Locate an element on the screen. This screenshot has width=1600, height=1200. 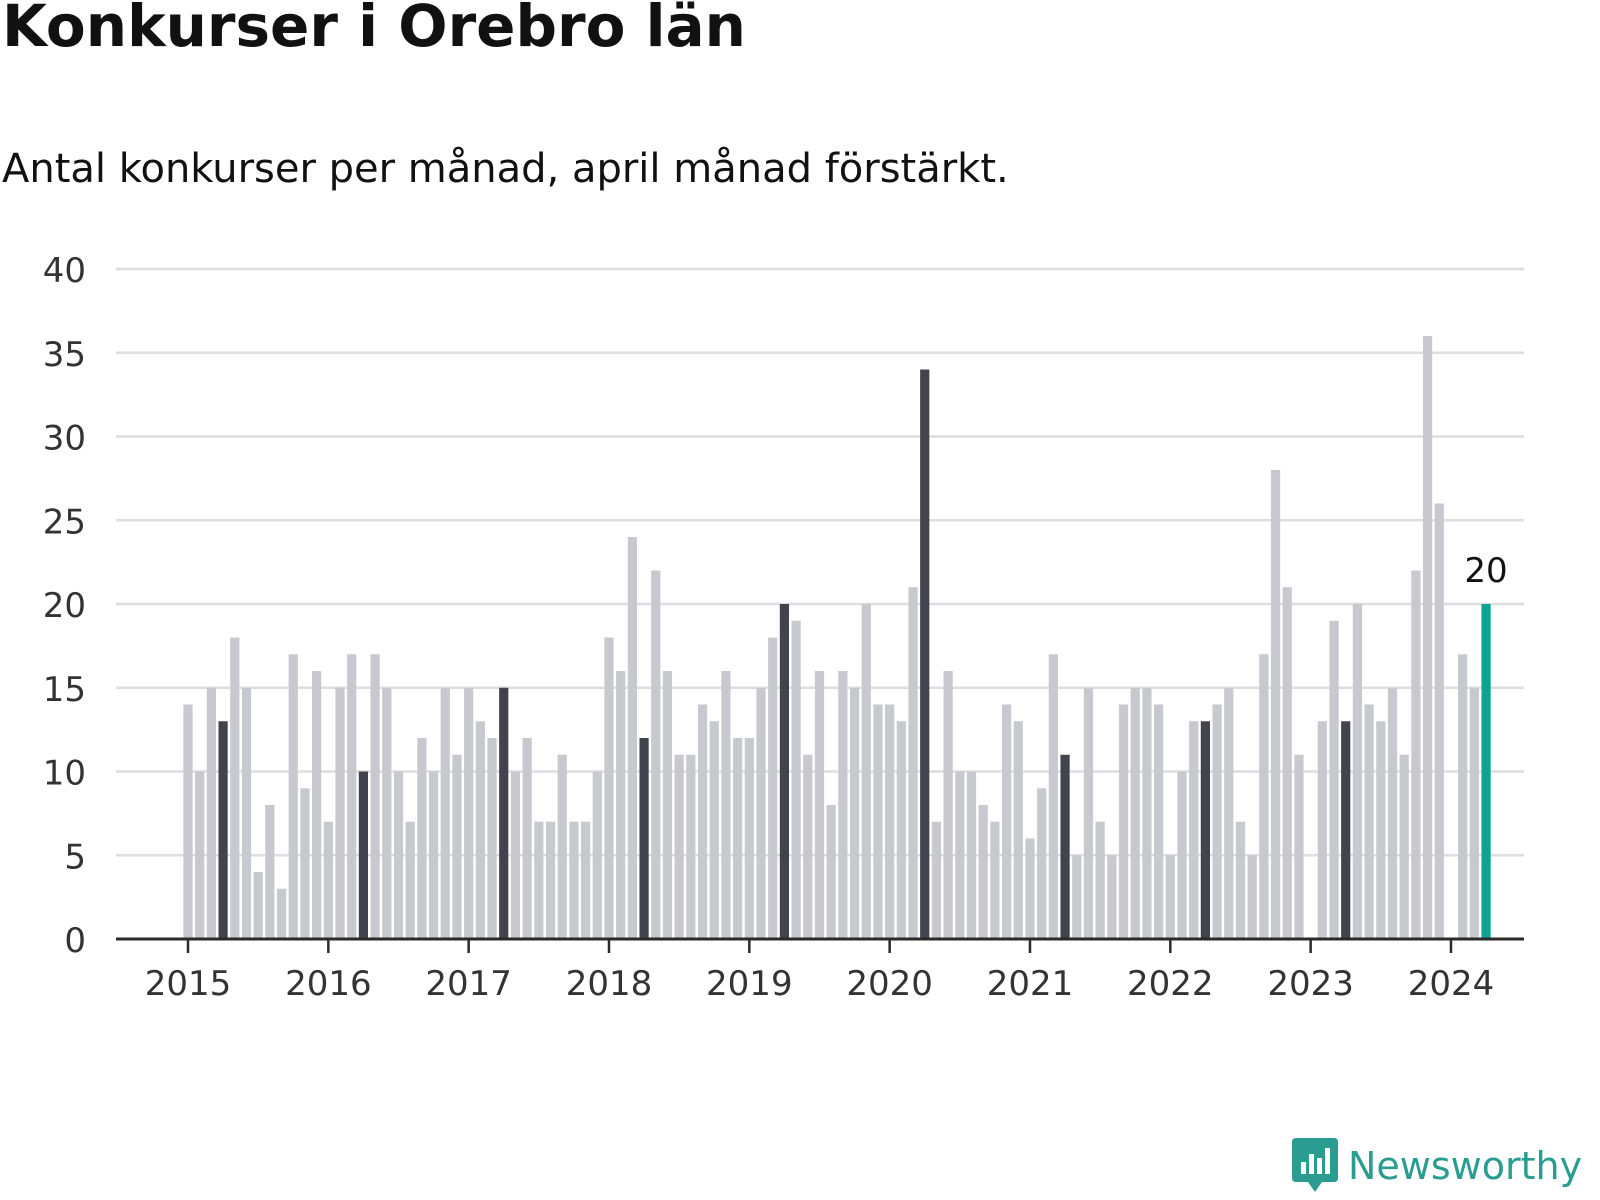
x-tick-label: 2017 is located at coordinates (468, 984).